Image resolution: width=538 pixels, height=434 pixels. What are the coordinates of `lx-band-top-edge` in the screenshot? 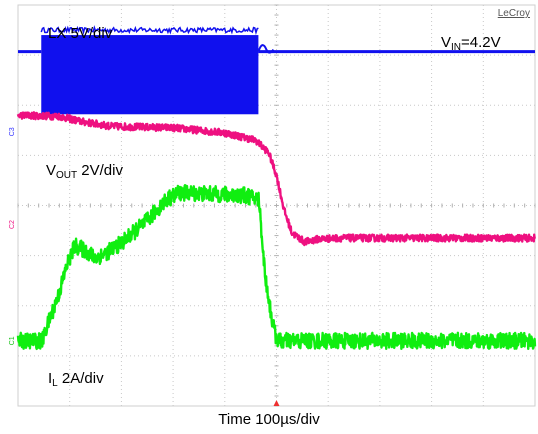 It's located at (149, 30).